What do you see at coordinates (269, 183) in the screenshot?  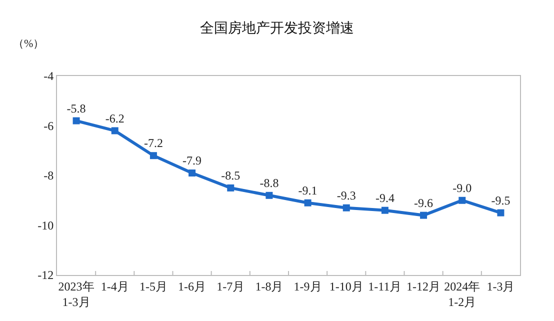 I see `data-label: -8.8` at bounding box center [269, 183].